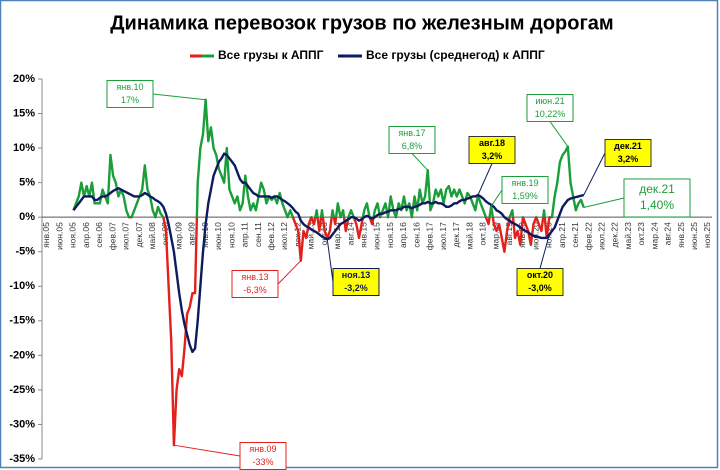  I want to click on x-tick-label: дек.07, so click(139, 234).